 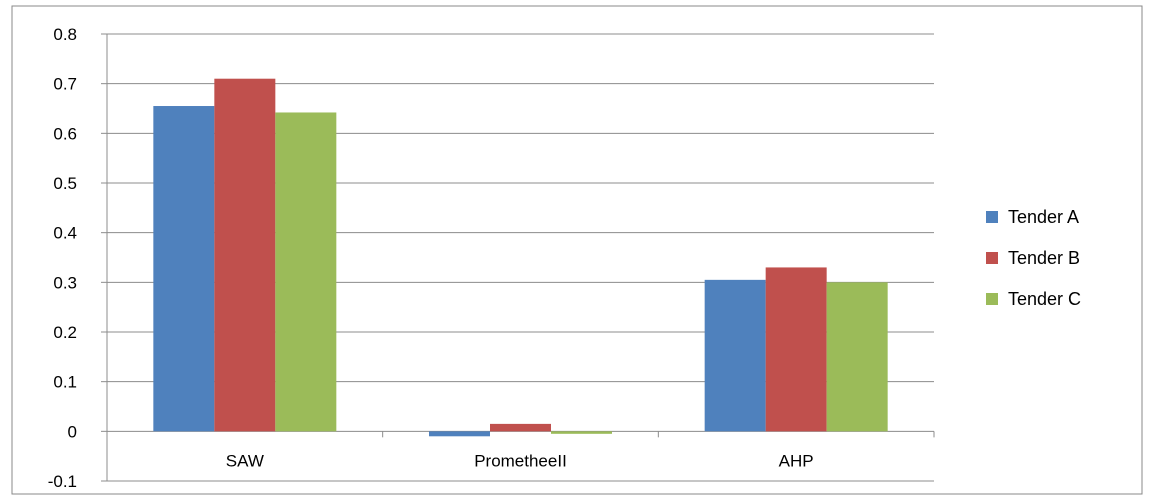 What do you see at coordinates (65, 332) in the screenshot?
I see `y-tick-label: 0.2` at bounding box center [65, 332].